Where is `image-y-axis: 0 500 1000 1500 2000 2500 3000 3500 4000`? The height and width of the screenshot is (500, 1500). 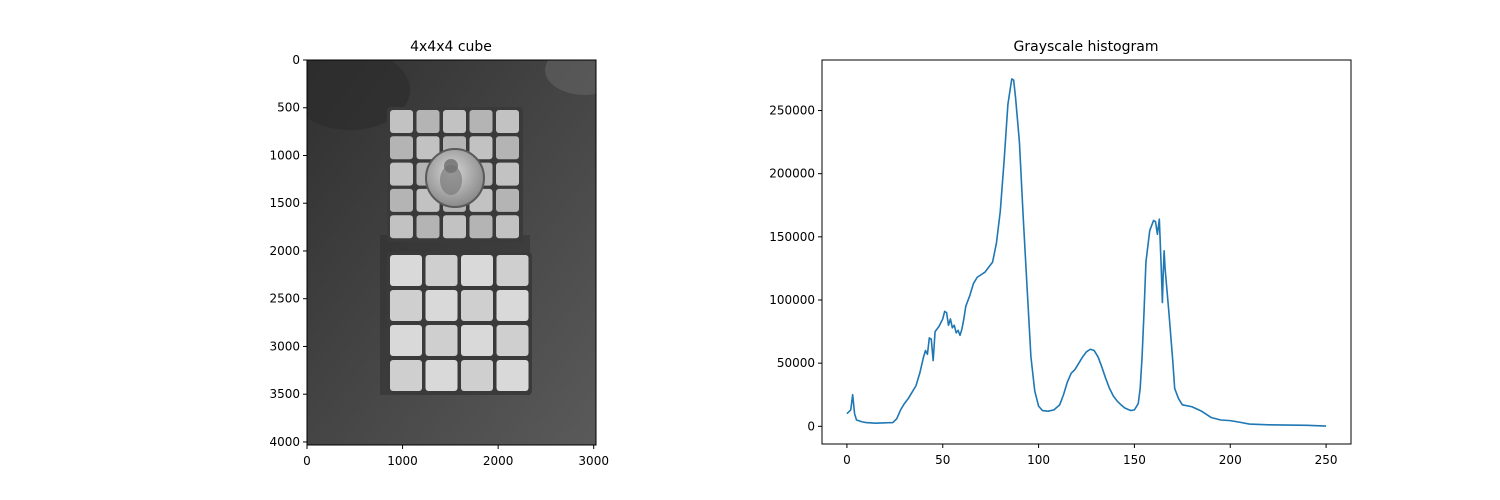
image-y-axis: 0 500 1000 1500 2000 2500 3000 3500 4000 is located at coordinates (288, 251).